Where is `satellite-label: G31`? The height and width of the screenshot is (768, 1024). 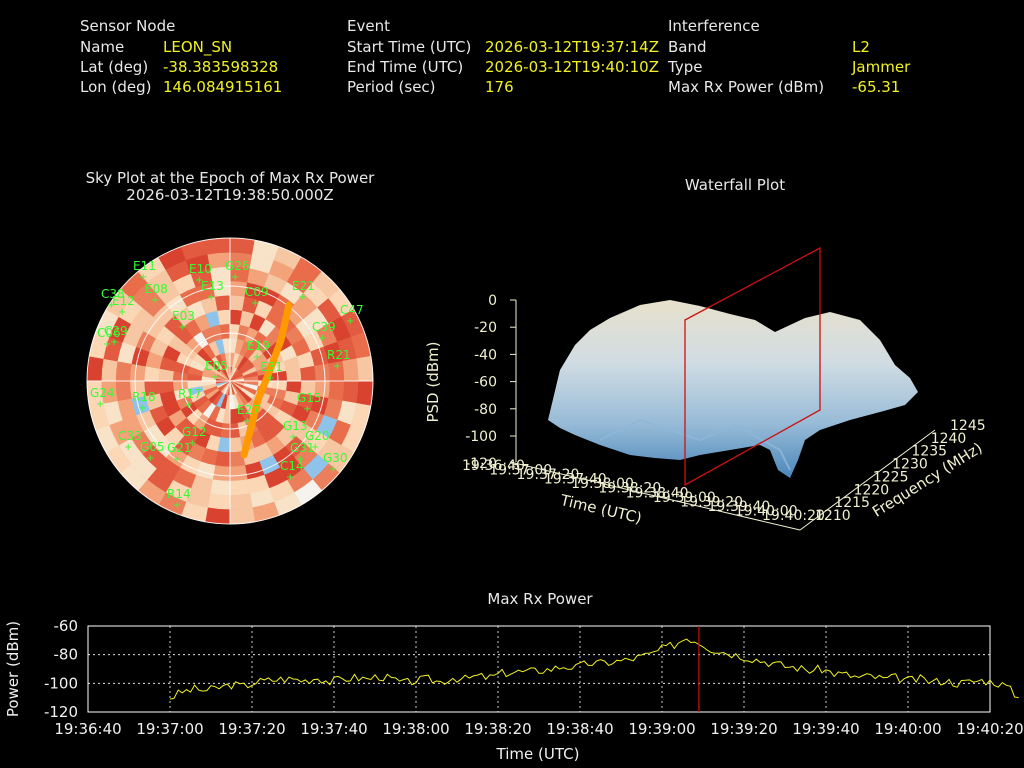
satellite-label: G31 is located at coordinates (302, 448).